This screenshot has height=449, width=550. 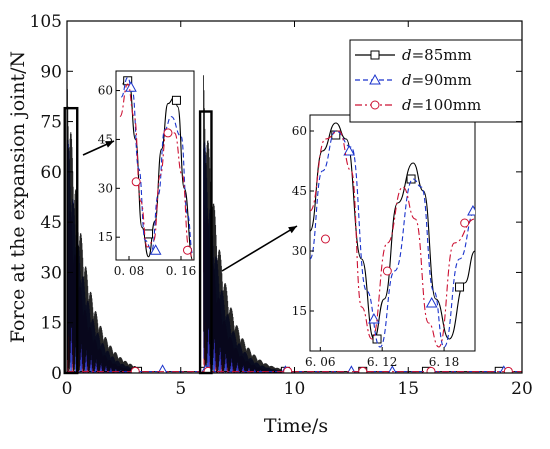 What do you see at coordinates (105, 91) in the screenshot?
I see `inset-0-ytick-label-3: 60` at bounding box center [105, 91].